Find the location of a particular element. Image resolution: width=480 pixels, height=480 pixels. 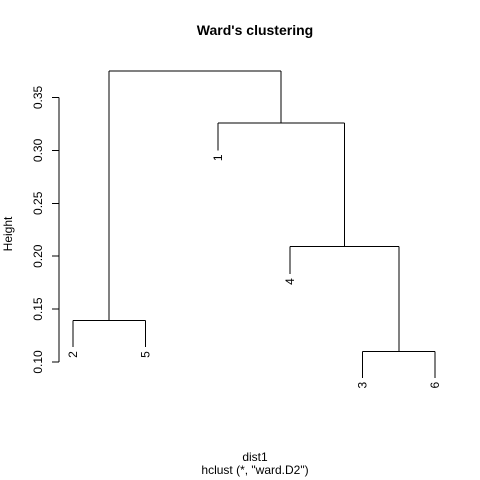

y-tick-label: 0.30 is located at coordinates (38, 150).